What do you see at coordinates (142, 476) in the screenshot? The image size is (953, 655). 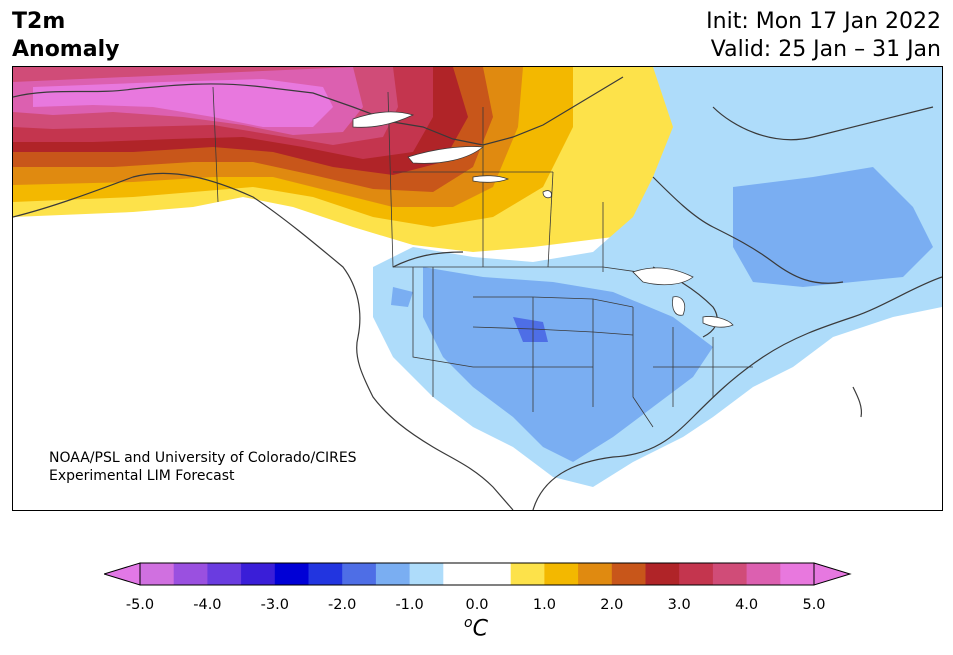 I see `credit-line-2: Experimental LIM Forecast` at bounding box center [142, 476].